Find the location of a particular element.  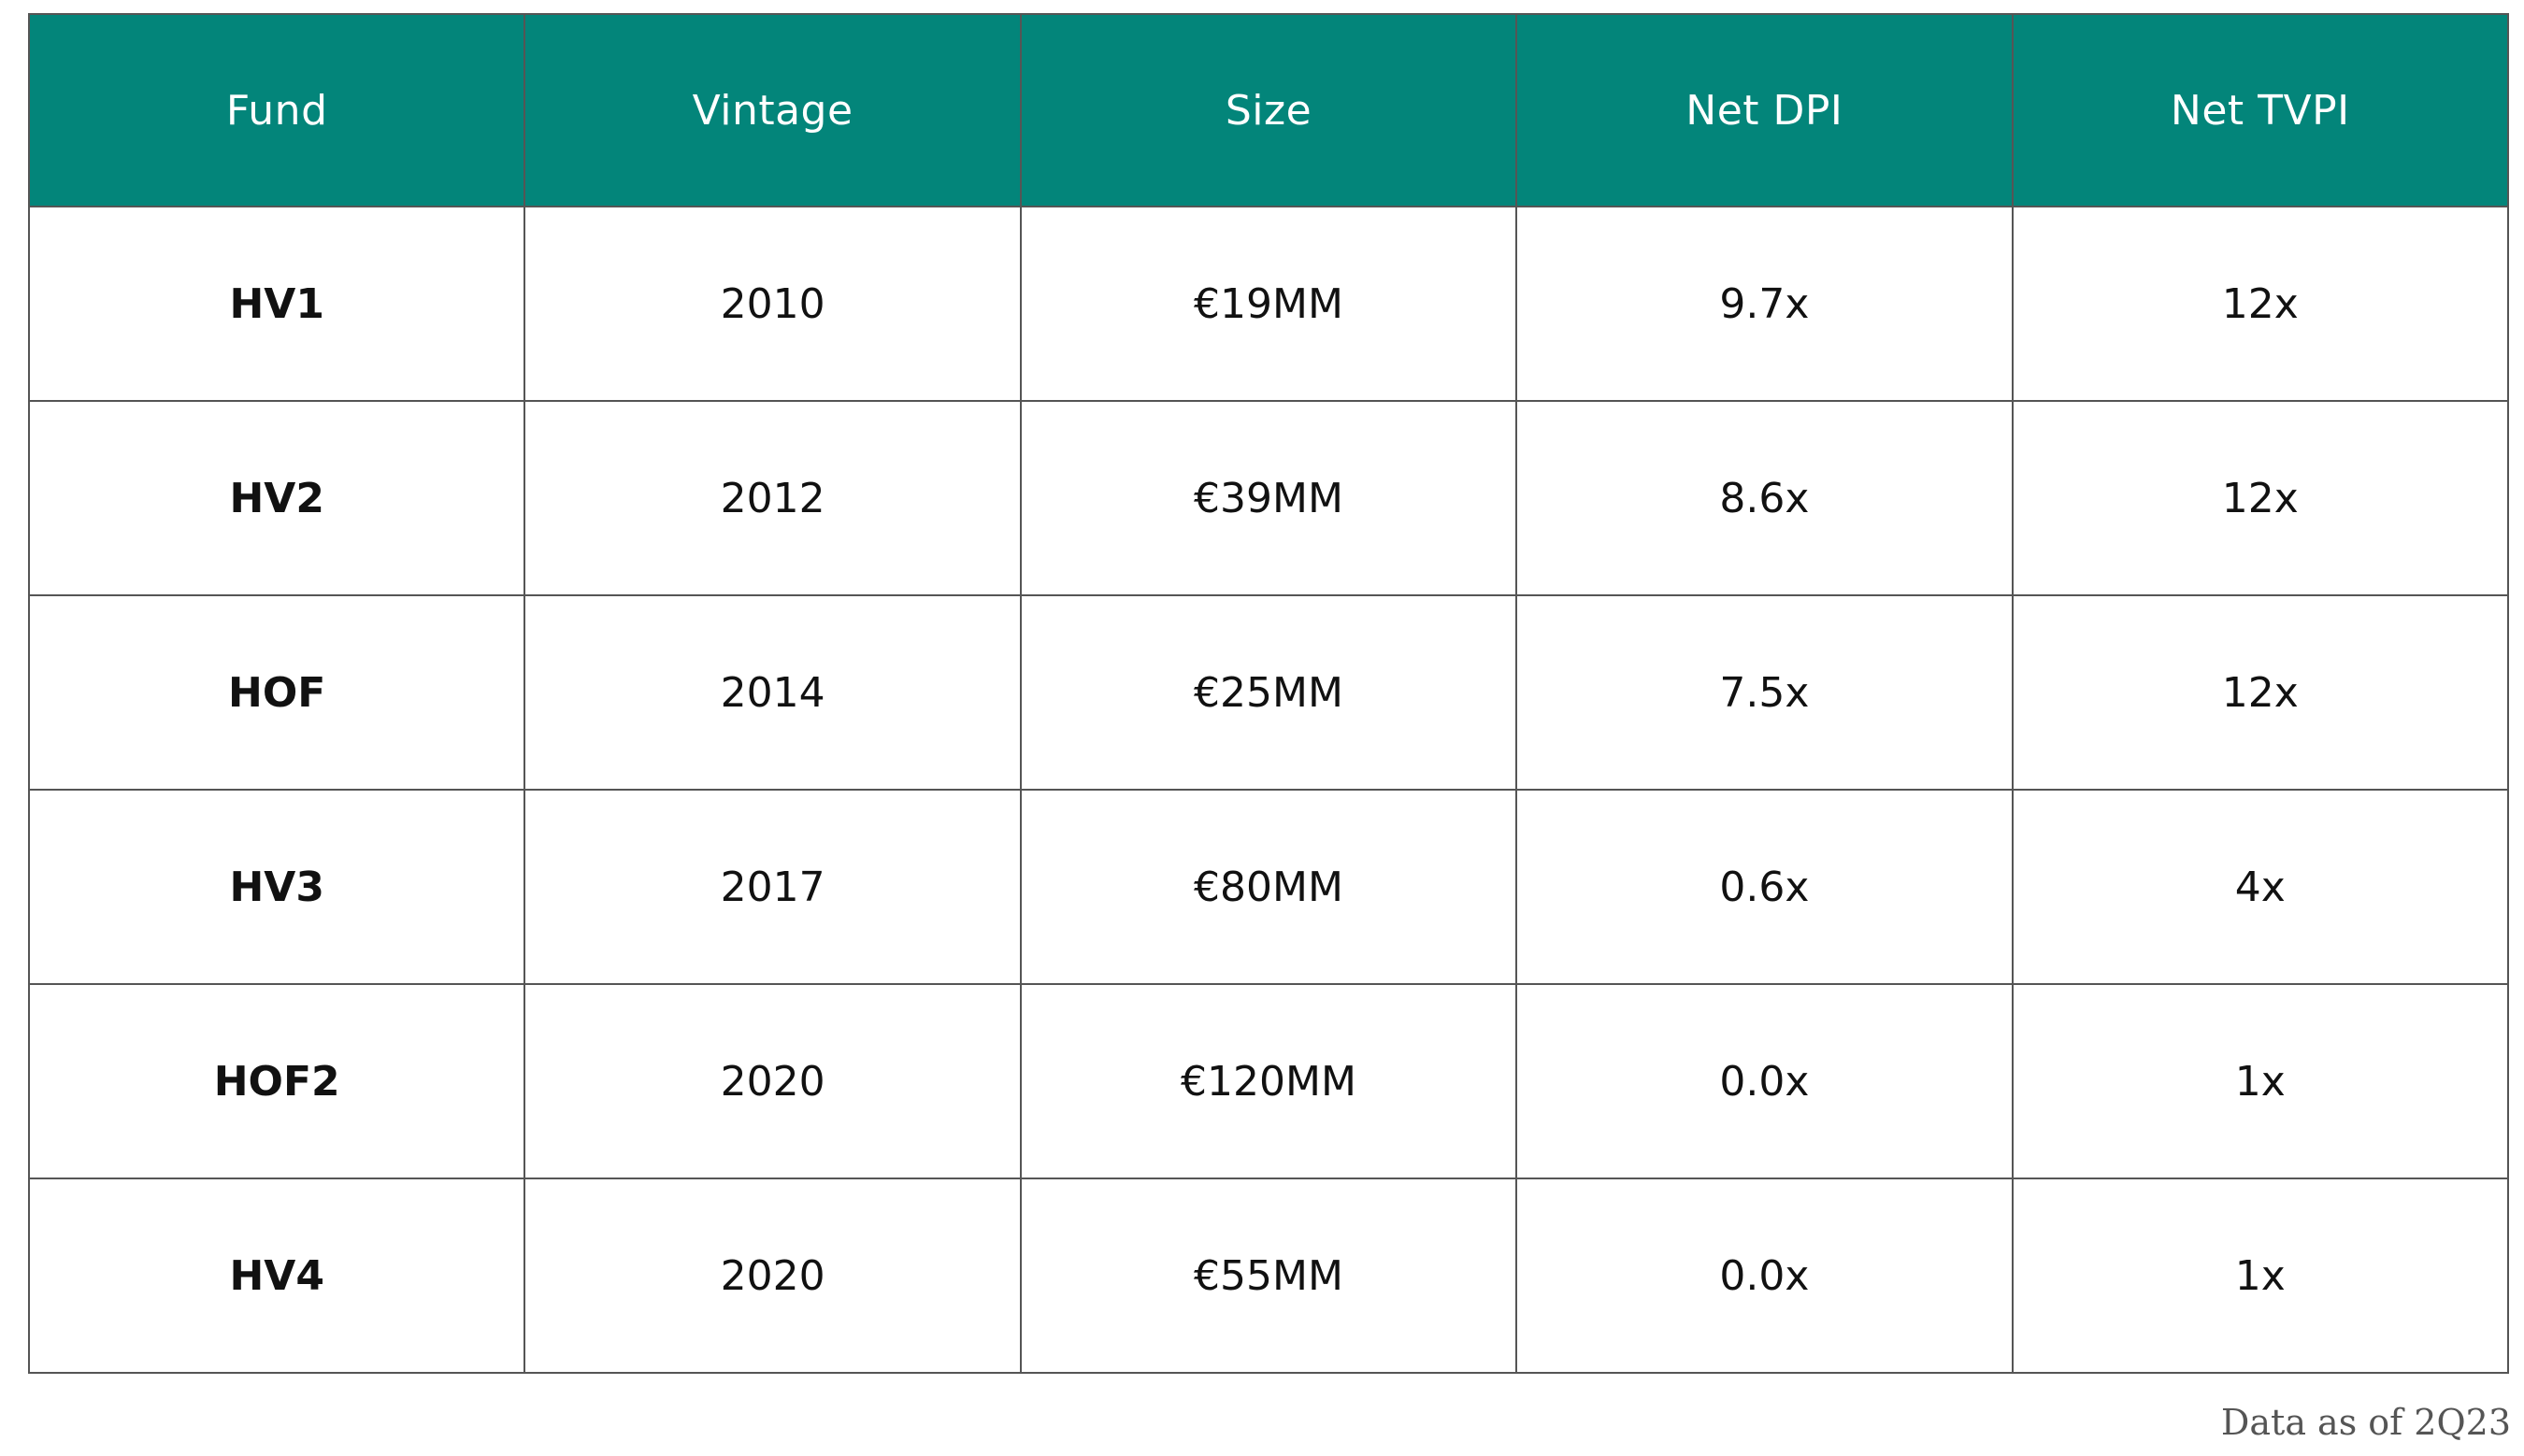

header-size: Size is located at coordinates (1268, 110).